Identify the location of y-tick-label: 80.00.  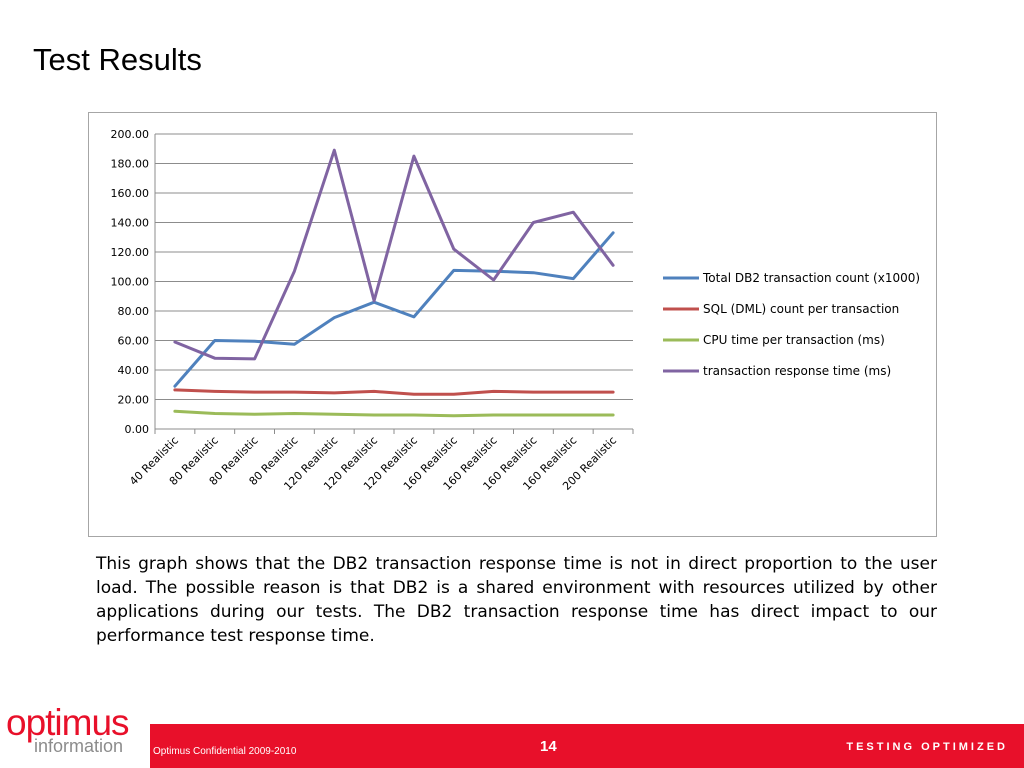
(134, 311).